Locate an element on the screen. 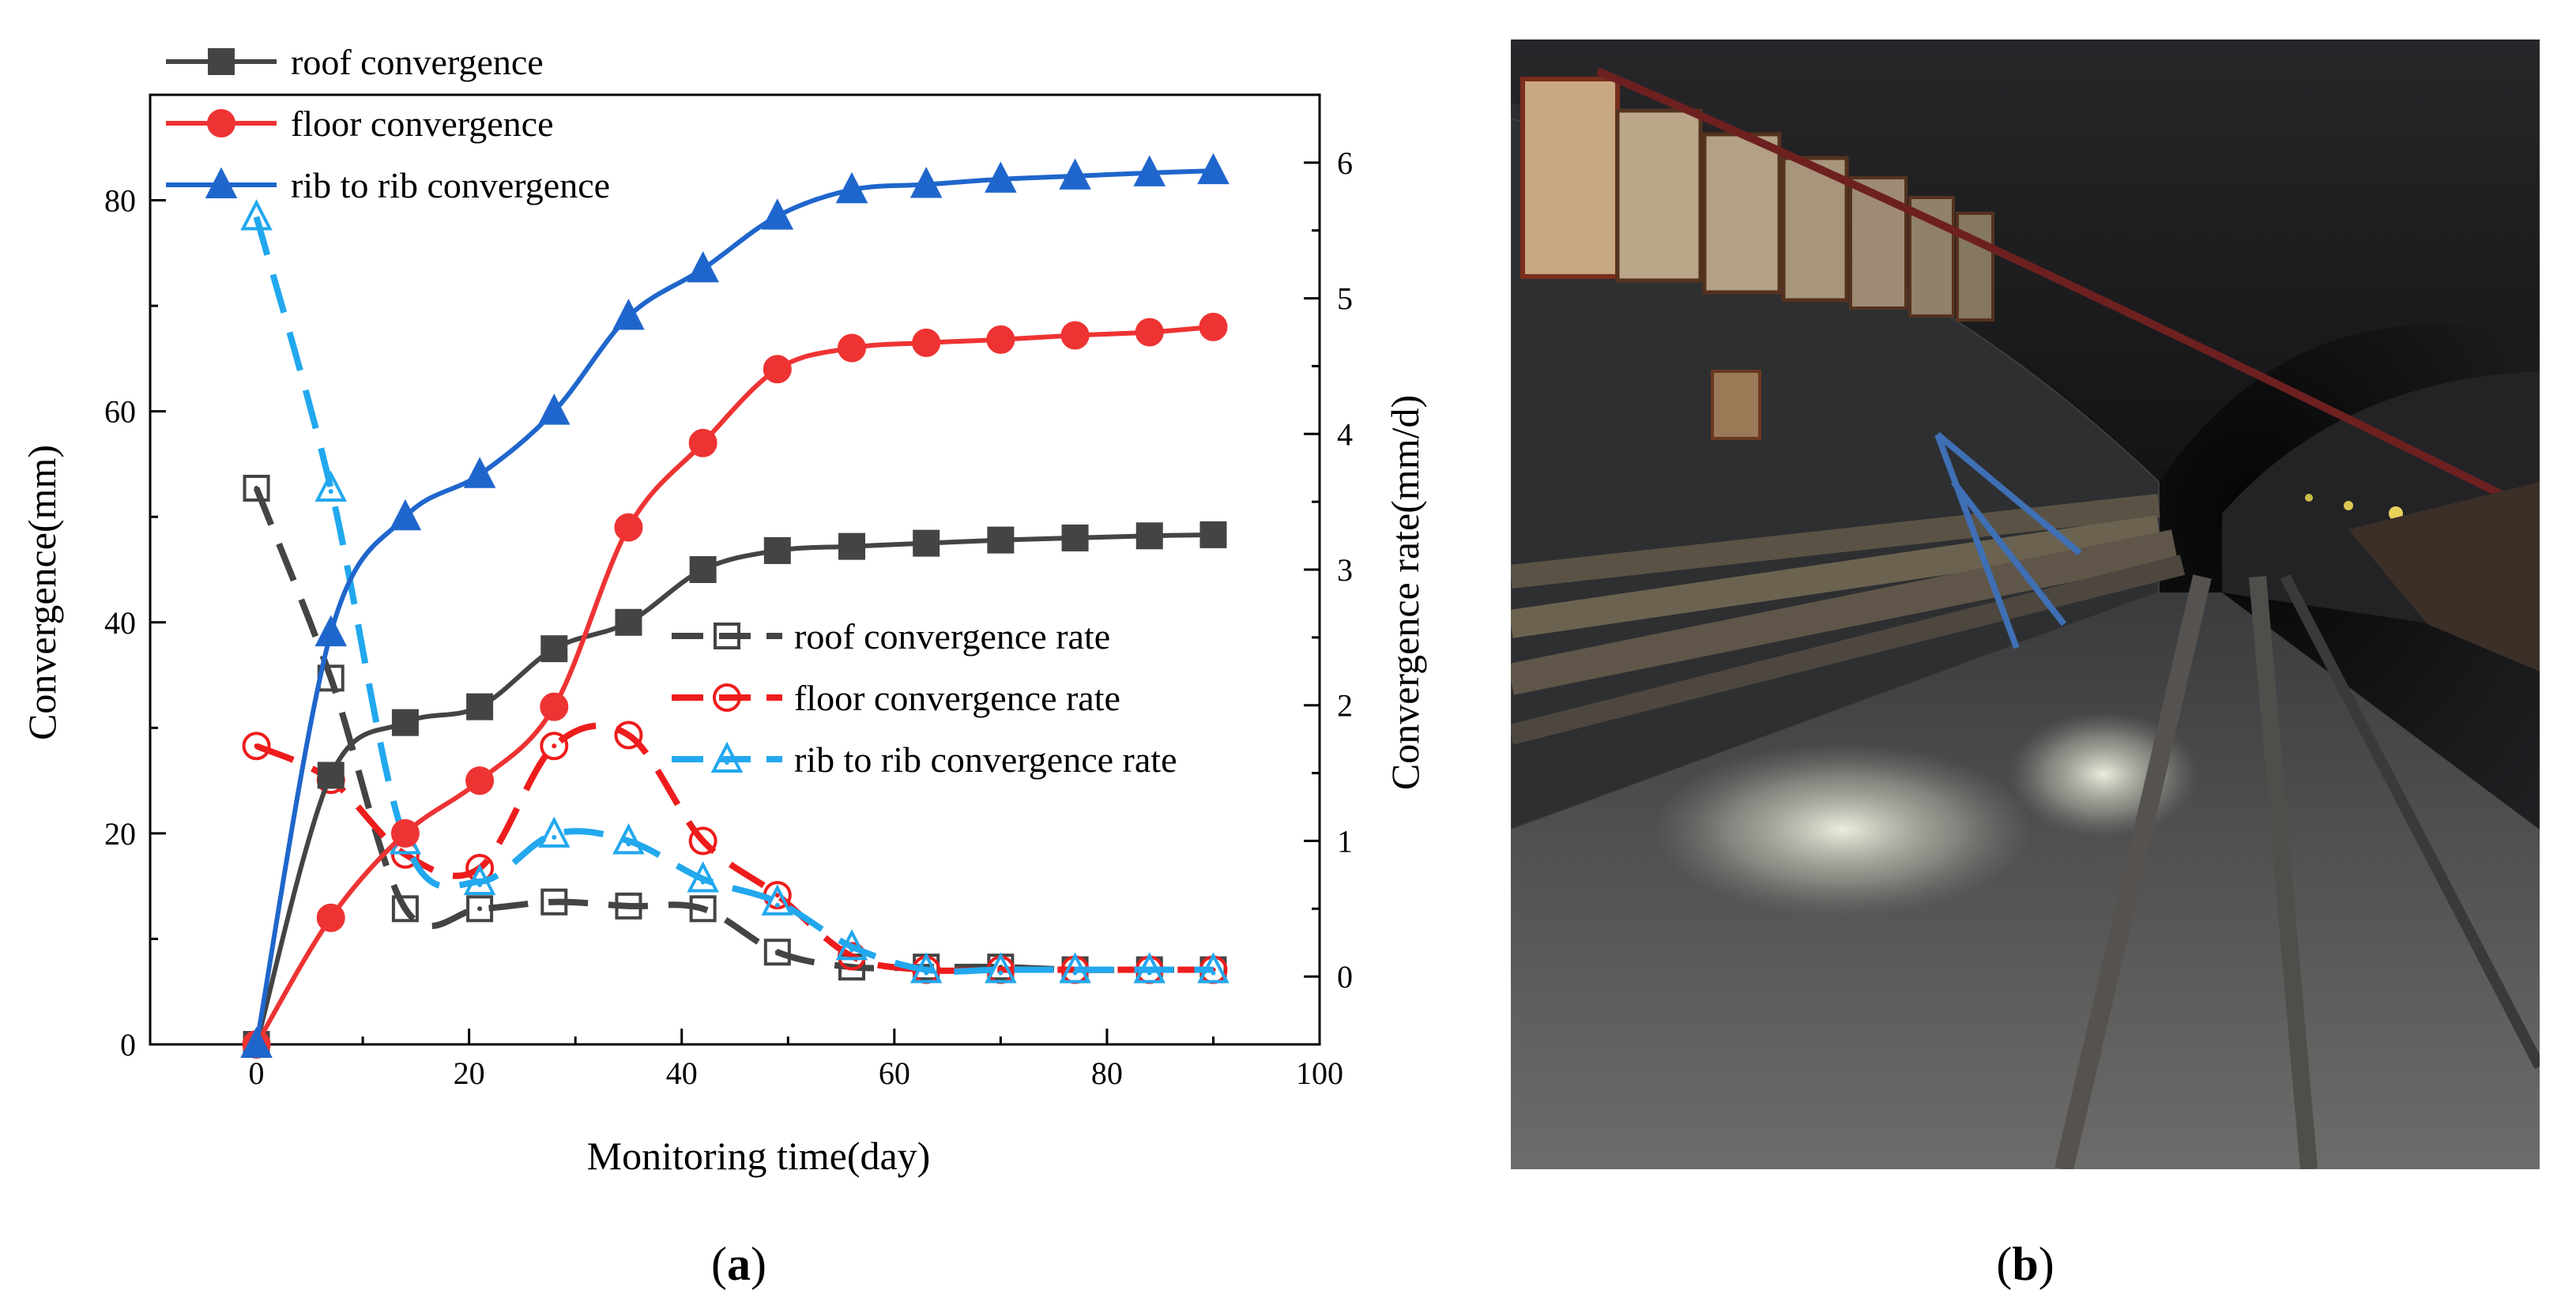 The height and width of the screenshot is (1313, 2576). y2-tick-label: 4 is located at coordinates (1345, 434).